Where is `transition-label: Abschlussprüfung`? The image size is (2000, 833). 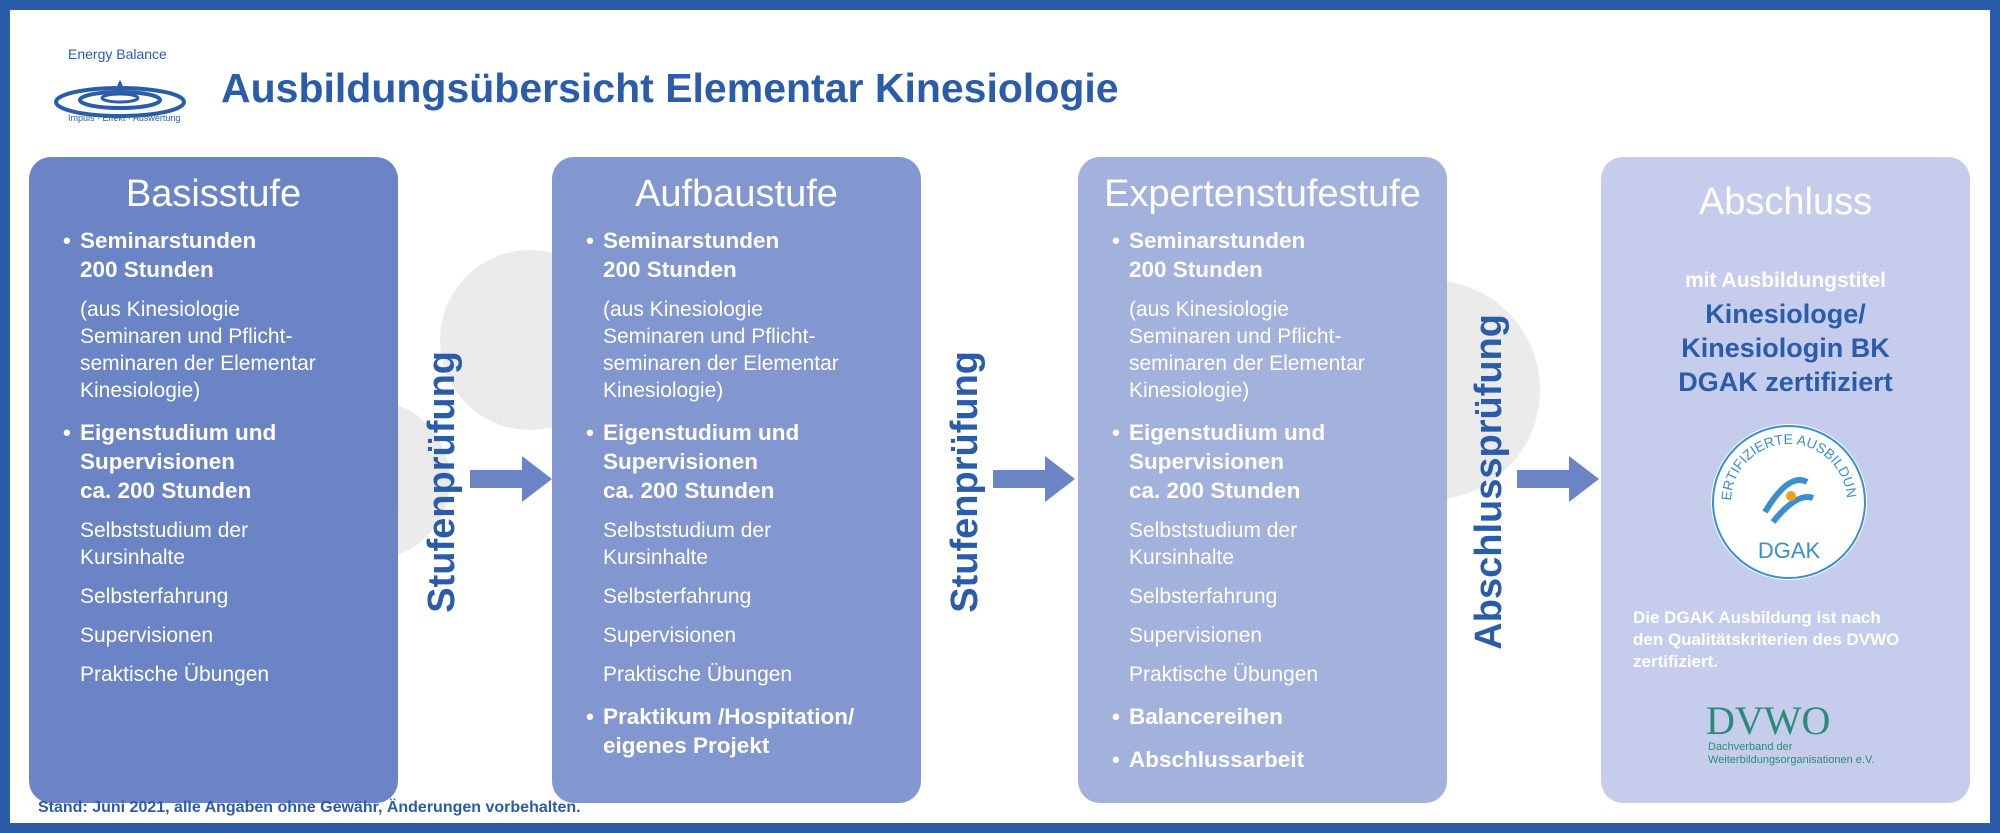
transition-label: Abschlussprüfung is located at coordinates (1488, 482).